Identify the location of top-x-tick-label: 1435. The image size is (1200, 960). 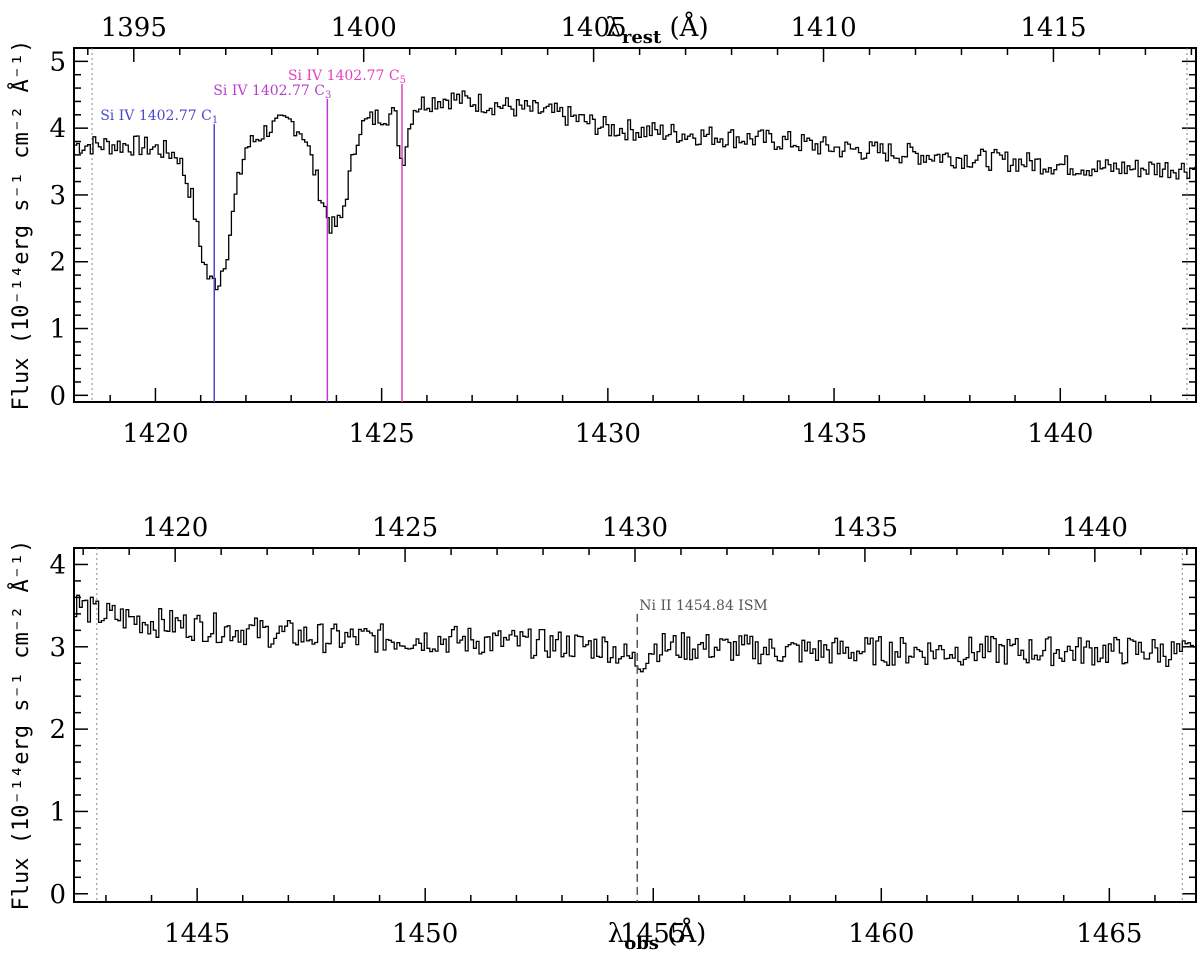
(865, 528).